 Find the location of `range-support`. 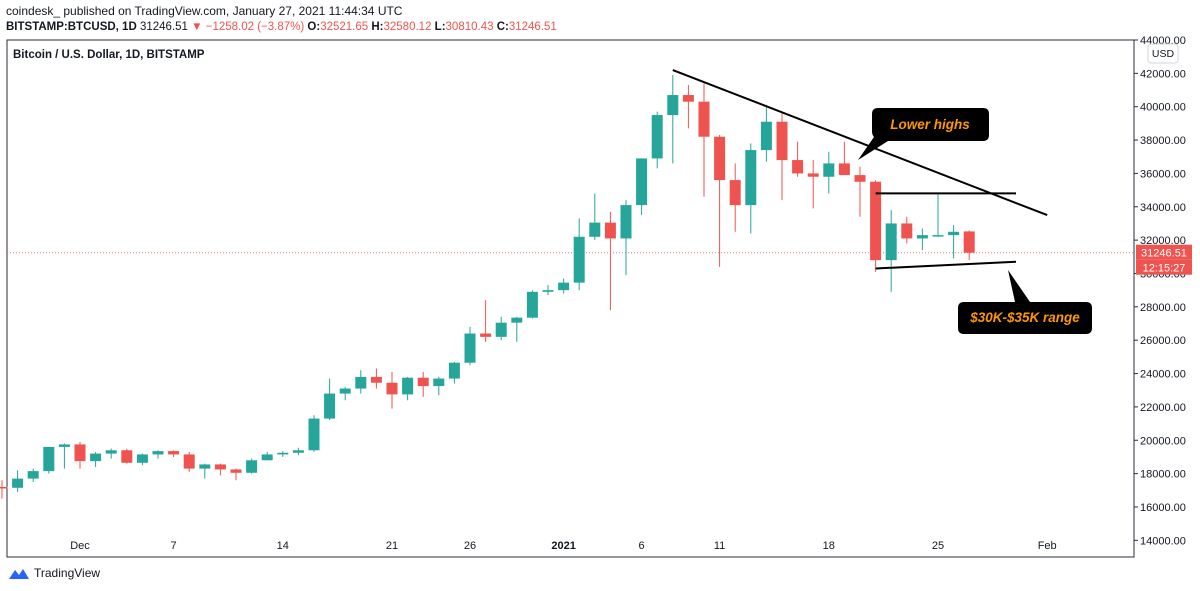

range-support is located at coordinates (946, 265).